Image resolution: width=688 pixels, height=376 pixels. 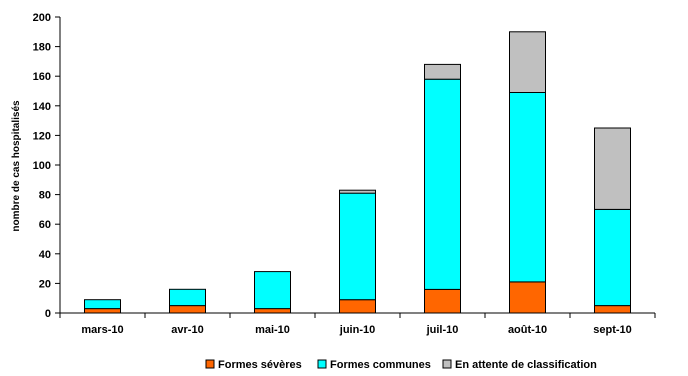 I want to click on y-tick-label: 60, so click(x=45, y=225).